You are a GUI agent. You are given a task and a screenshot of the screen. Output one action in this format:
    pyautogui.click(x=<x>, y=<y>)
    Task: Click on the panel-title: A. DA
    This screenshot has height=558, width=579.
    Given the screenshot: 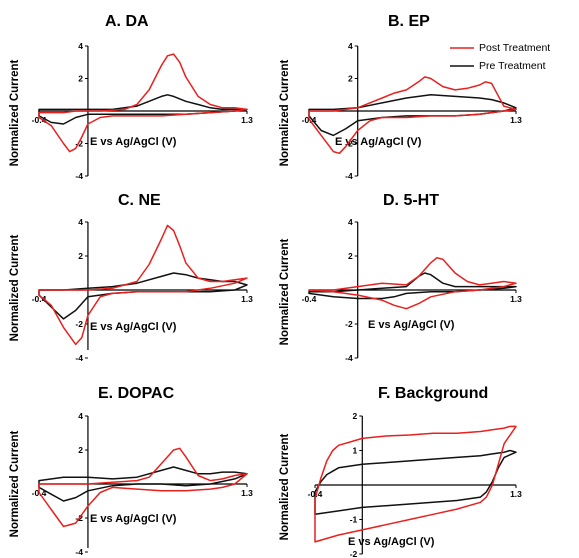 What is the action you would take?
    pyautogui.click(x=127, y=21)
    